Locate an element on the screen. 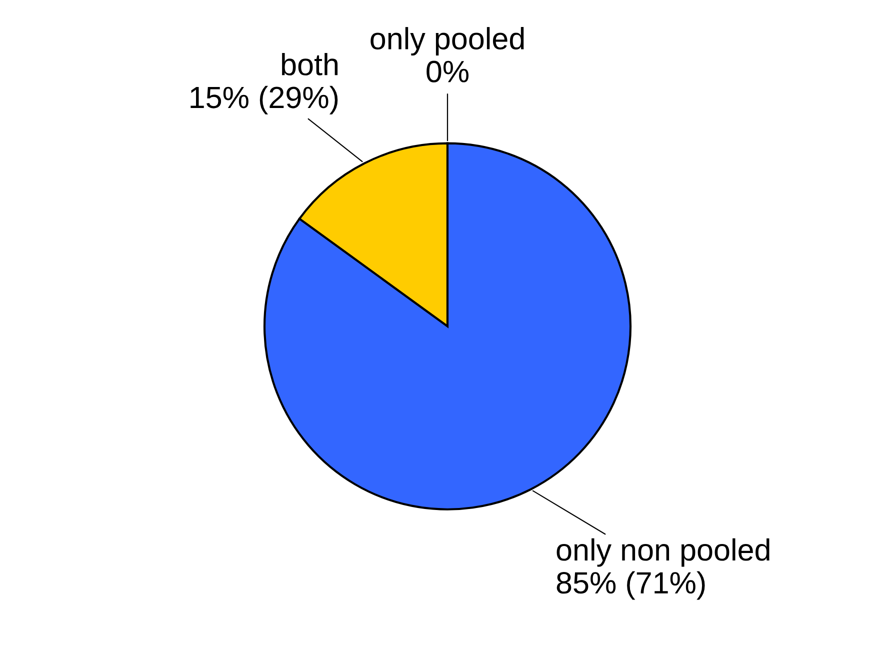 The width and height of the screenshot is (895, 671). category-label: only pooled is located at coordinates (447, 41).